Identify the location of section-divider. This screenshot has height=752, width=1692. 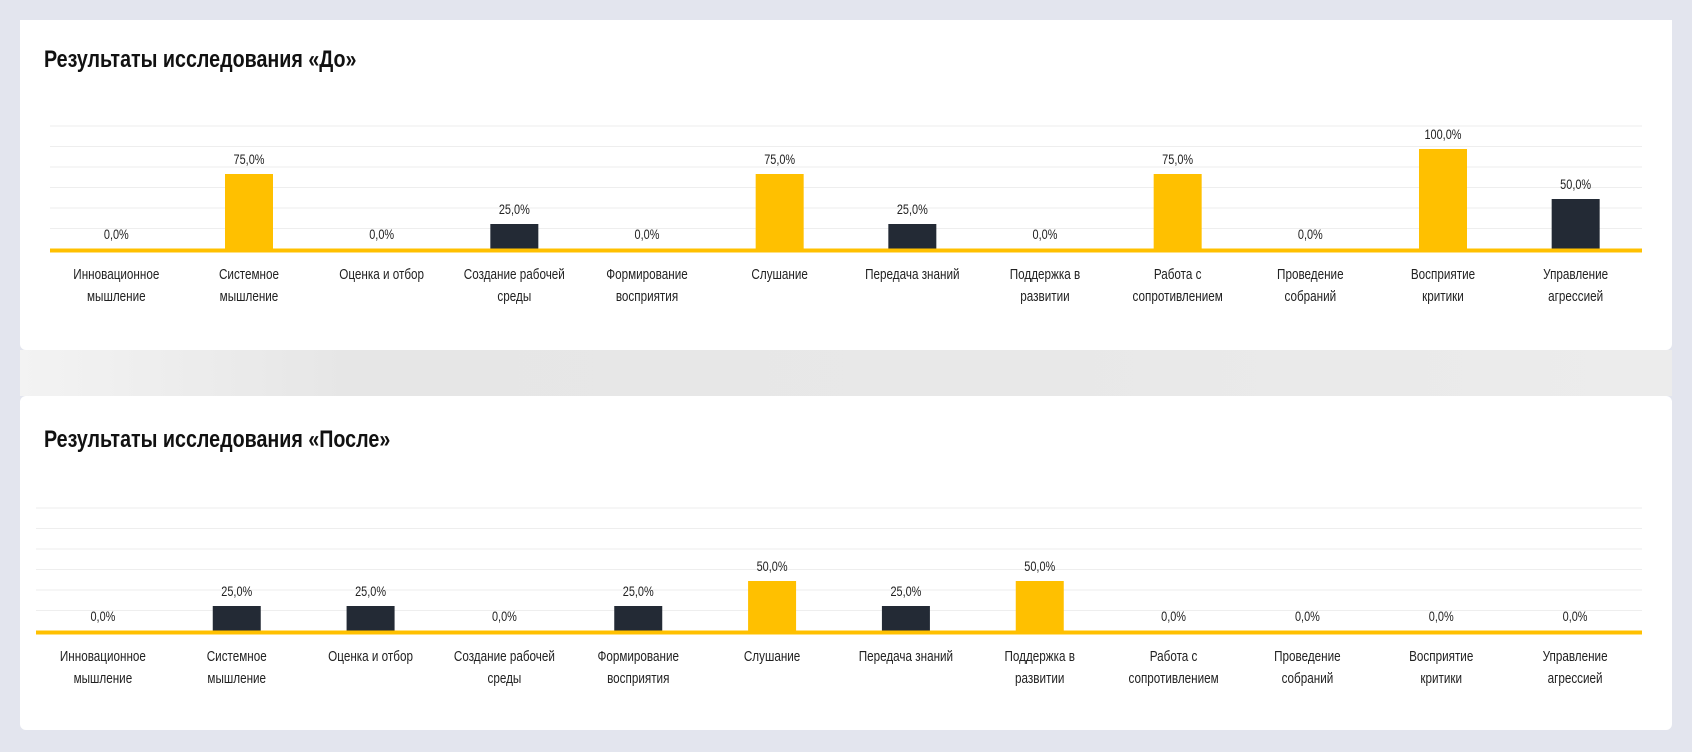
(846, 373).